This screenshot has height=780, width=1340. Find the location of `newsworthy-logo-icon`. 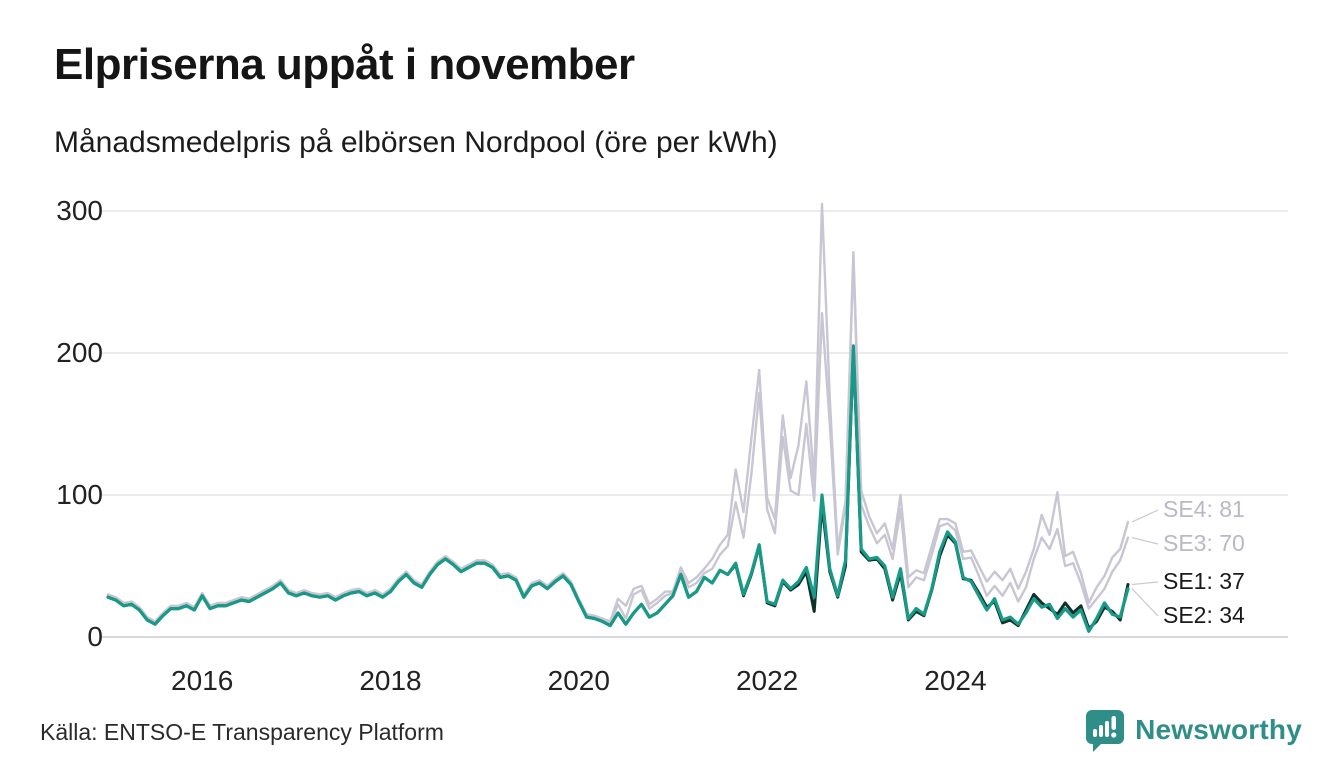

newsworthy-logo-icon is located at coordinates (1105, 731).